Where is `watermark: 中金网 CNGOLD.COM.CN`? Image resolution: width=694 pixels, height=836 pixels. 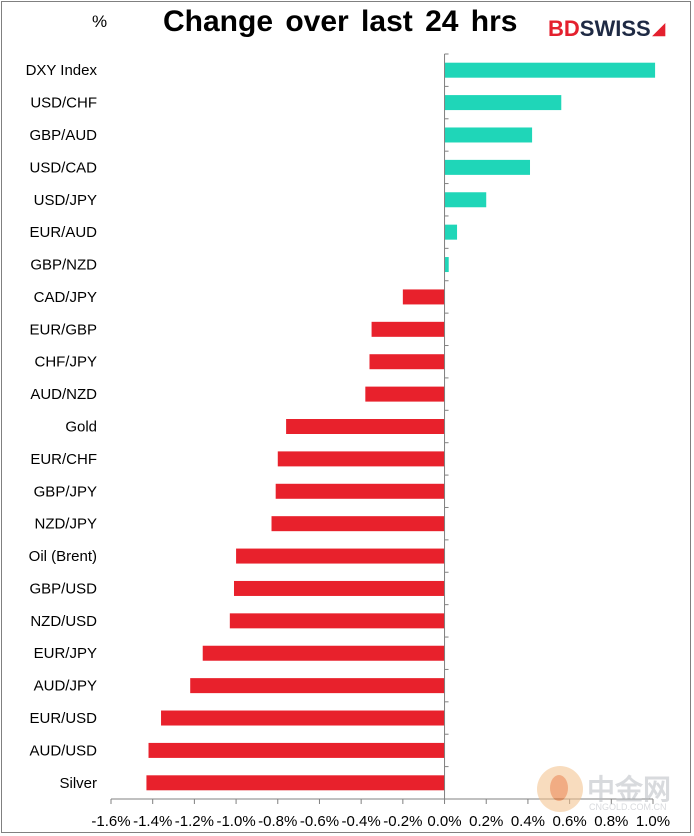
watermark: 中金网 CNGOLD.COM.CN is located at coordinates (612, 791).